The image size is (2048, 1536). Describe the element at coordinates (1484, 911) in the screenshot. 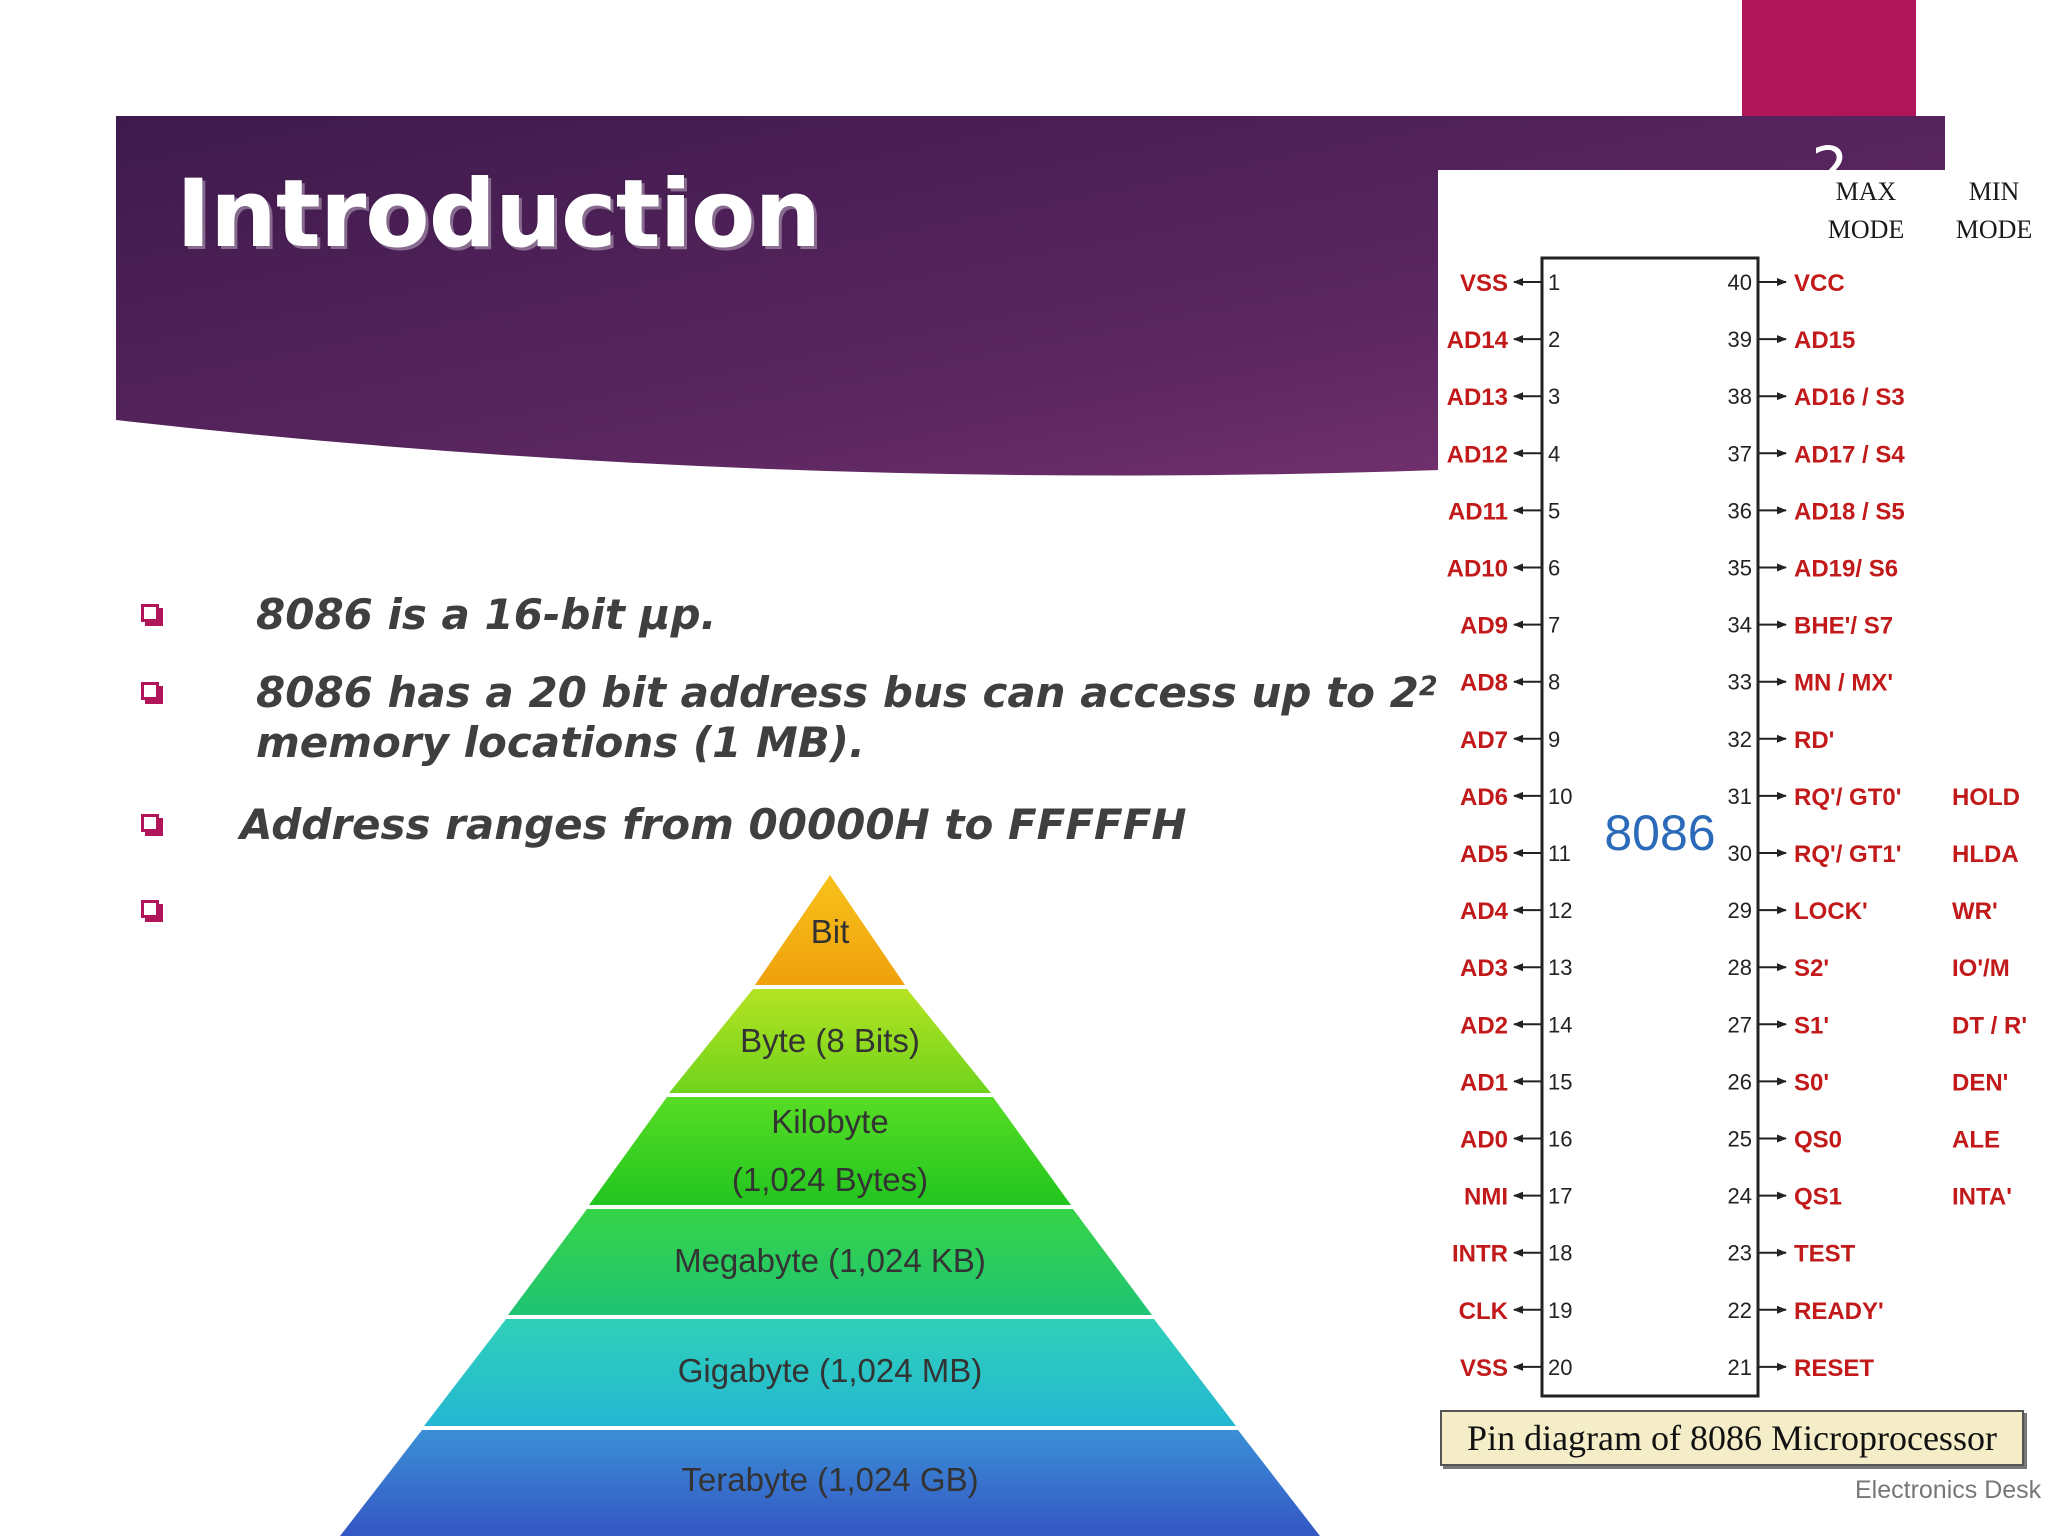

I see `pin-label: AD4` at that location.